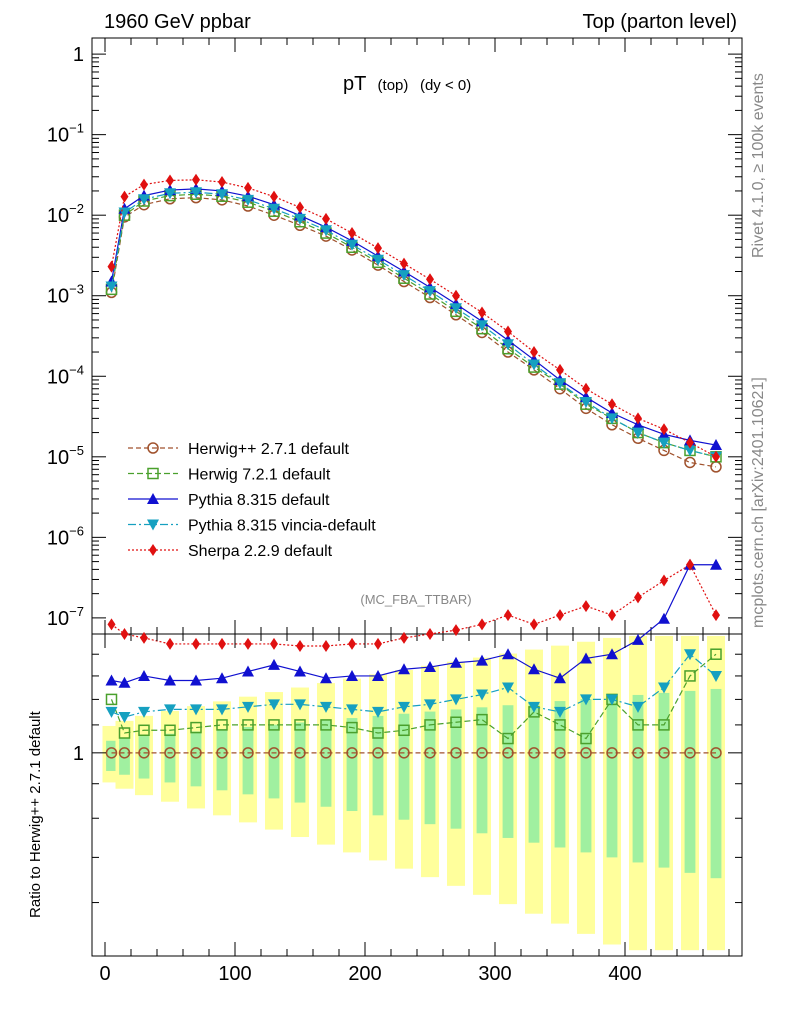 The image size is (786, 1024). What do you see at coordinates (76, 128) in the screenshot?
I see `y-tick-exponent: −1` at bounding box center [76, 128].